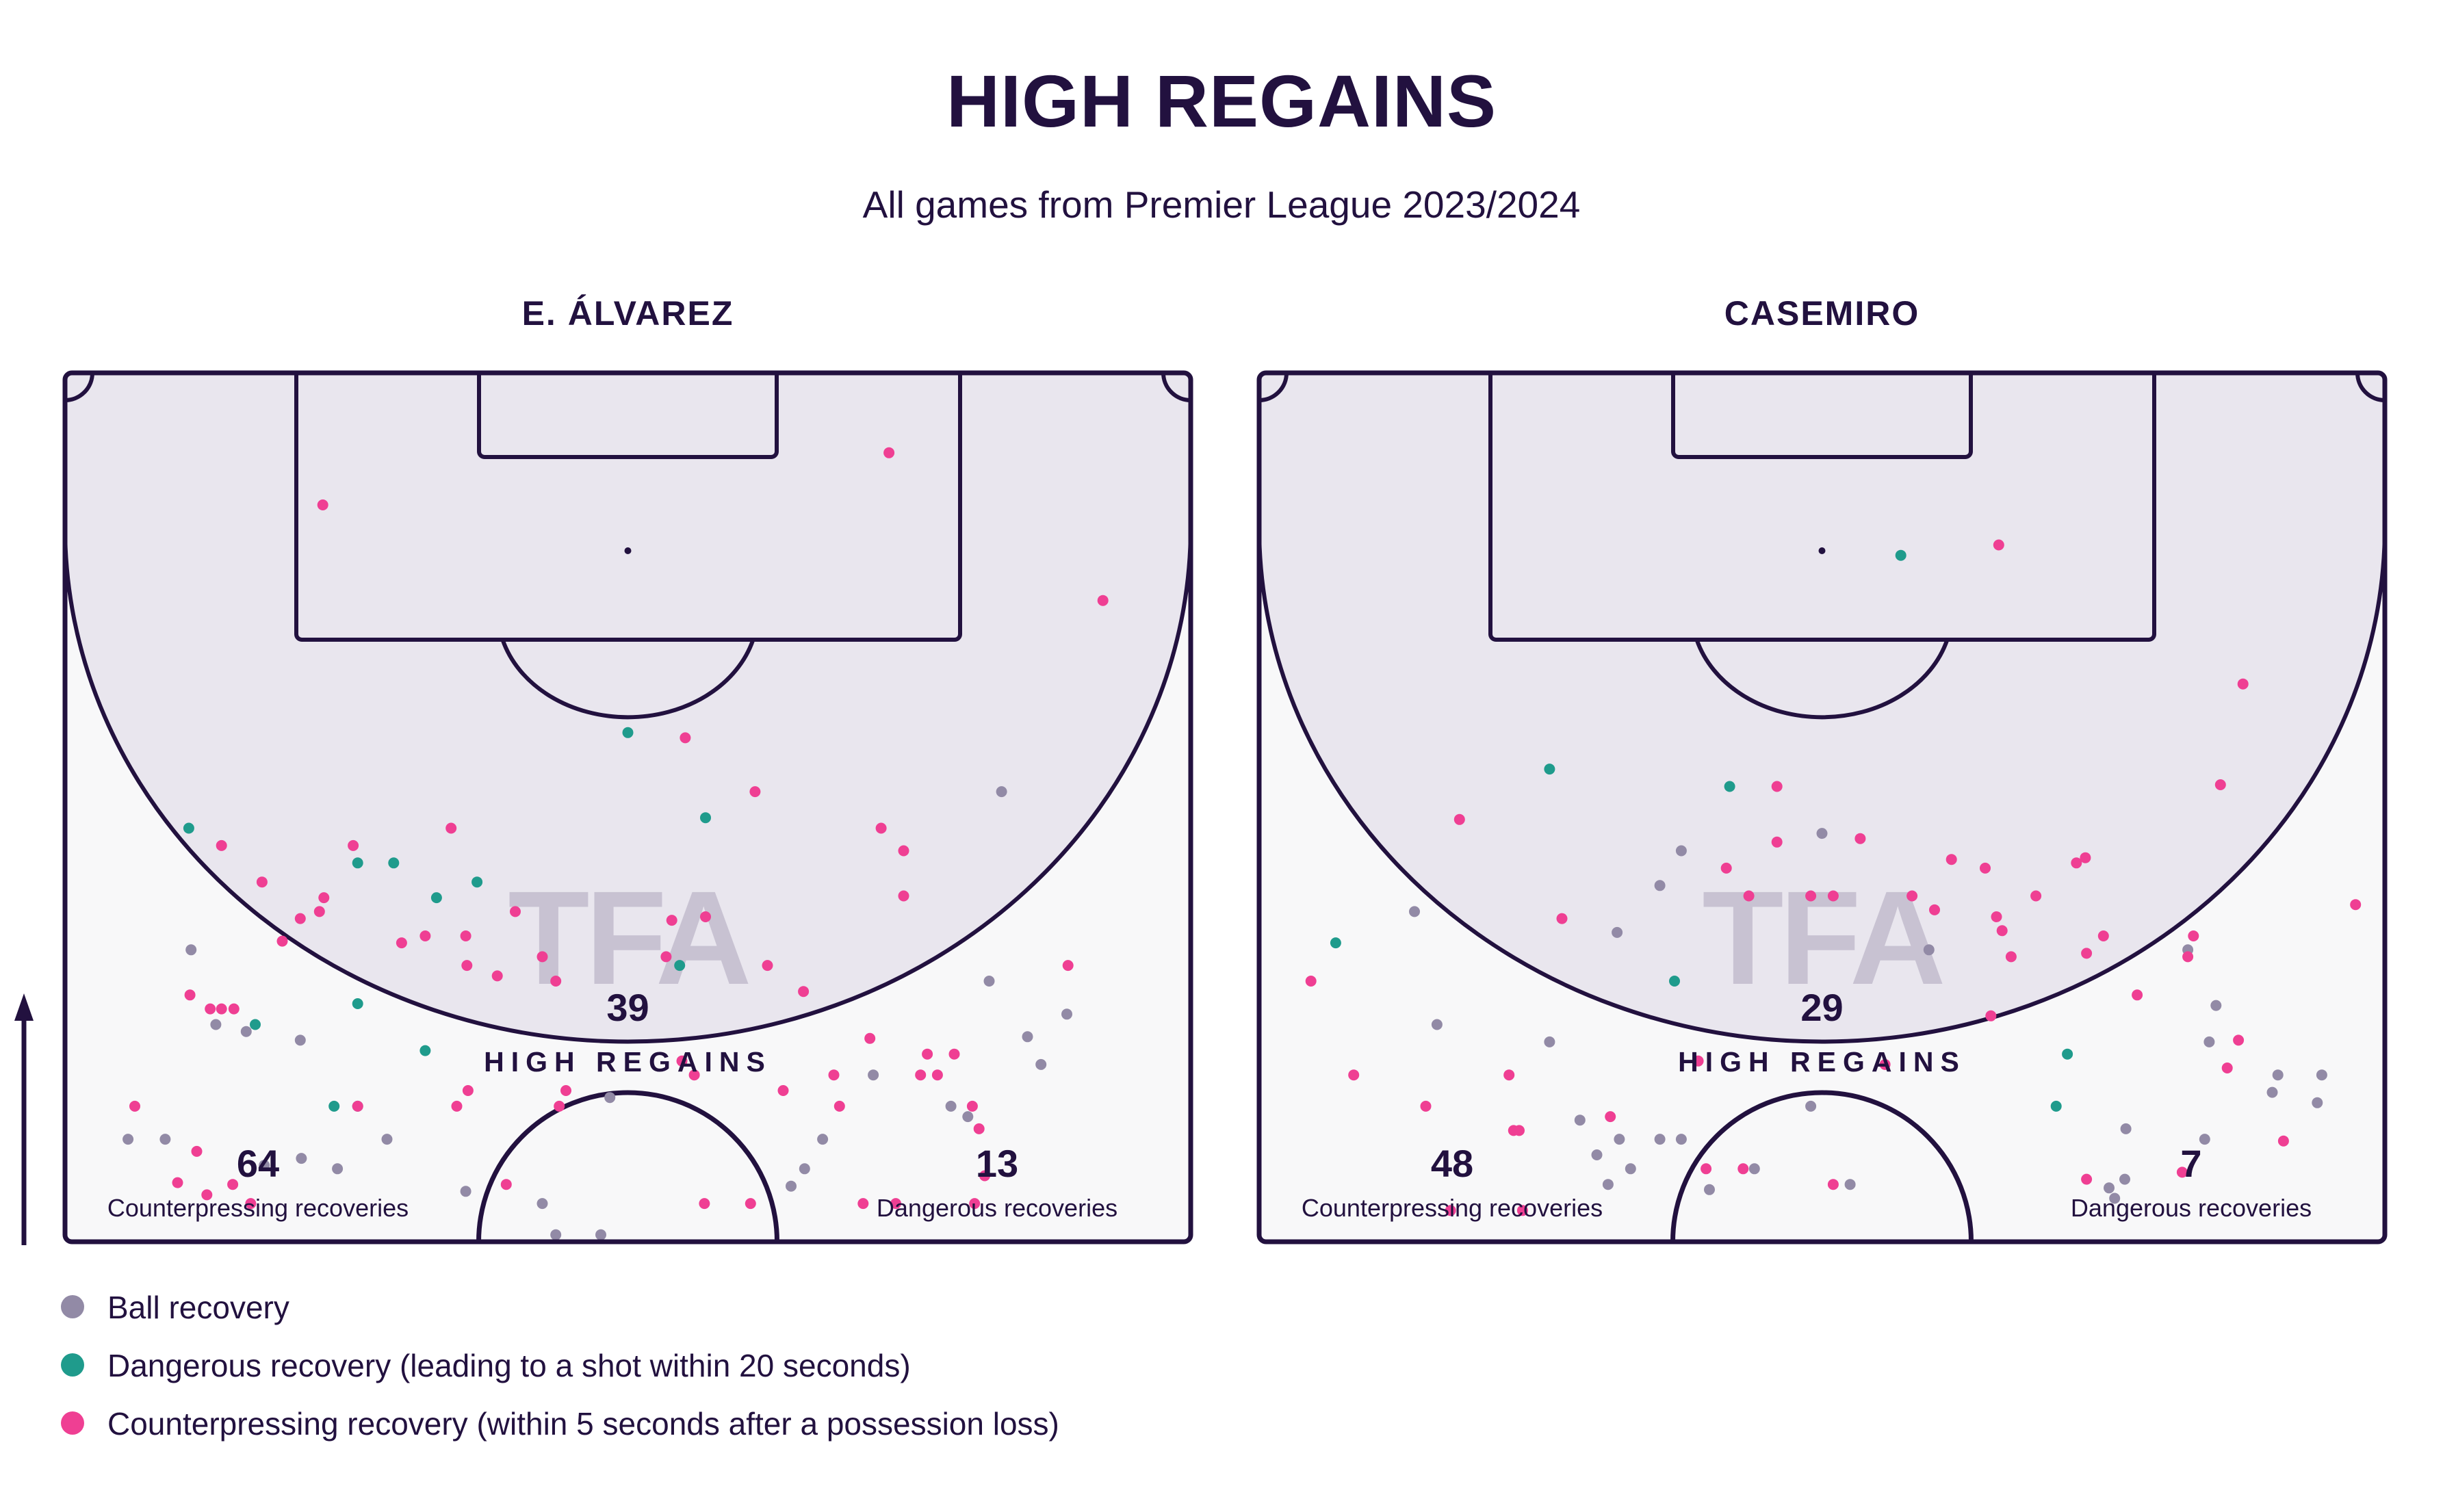 This screenshot has height=1512, width=2443. Describe the element at coordinates (997, 1163) in the screenshot. I see `dangerous-value: 13` at that location.